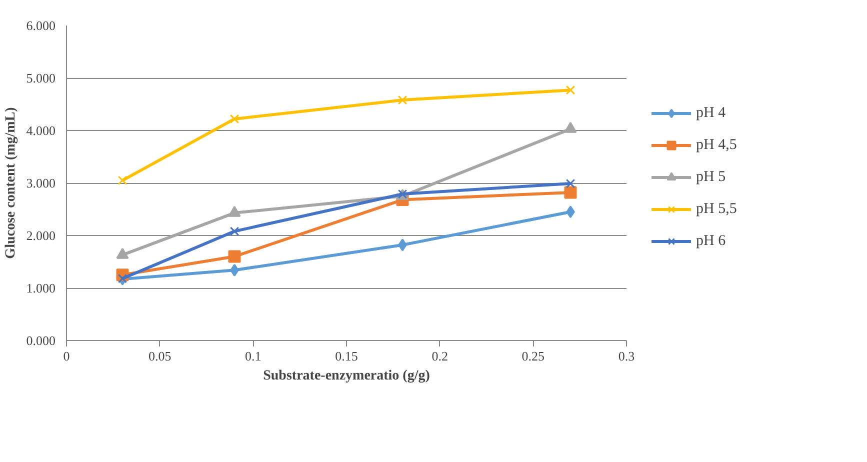 The image size is (867, 462). I want to click on y-tick-label: 3.000, so click(41, 183).